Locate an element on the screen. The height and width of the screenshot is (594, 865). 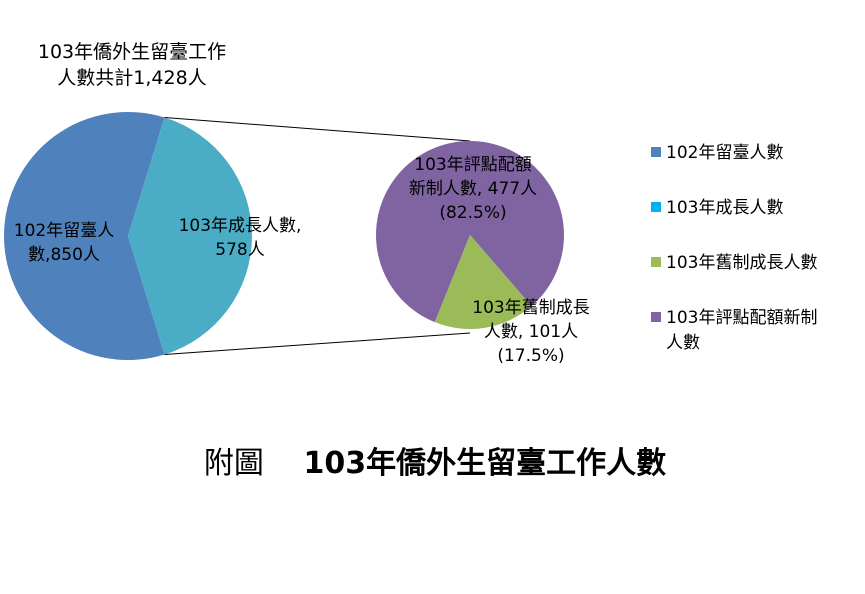
slice-label-points-quota: 103年評點配額新制人數, 477人 (82.5%) is located at coordinates (473, 189).